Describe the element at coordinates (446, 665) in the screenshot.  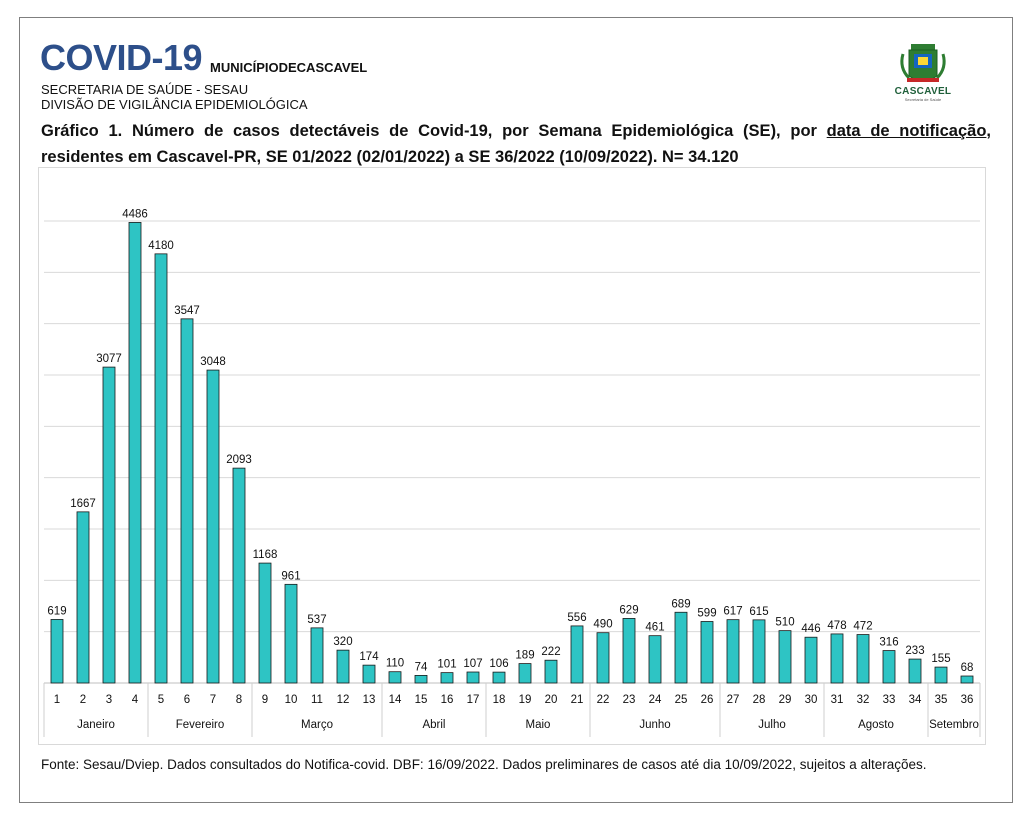
I see `data-label: 101` at that location.